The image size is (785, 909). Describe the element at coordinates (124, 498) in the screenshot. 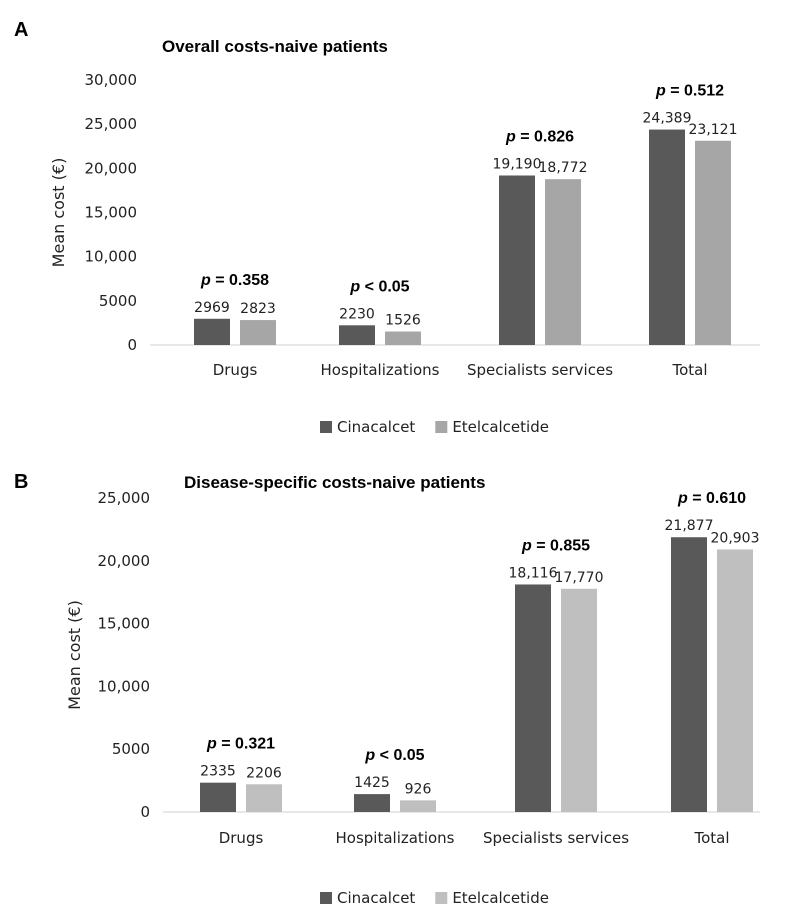

I see `panel-b-y-tick-label: 25,000` at that location.